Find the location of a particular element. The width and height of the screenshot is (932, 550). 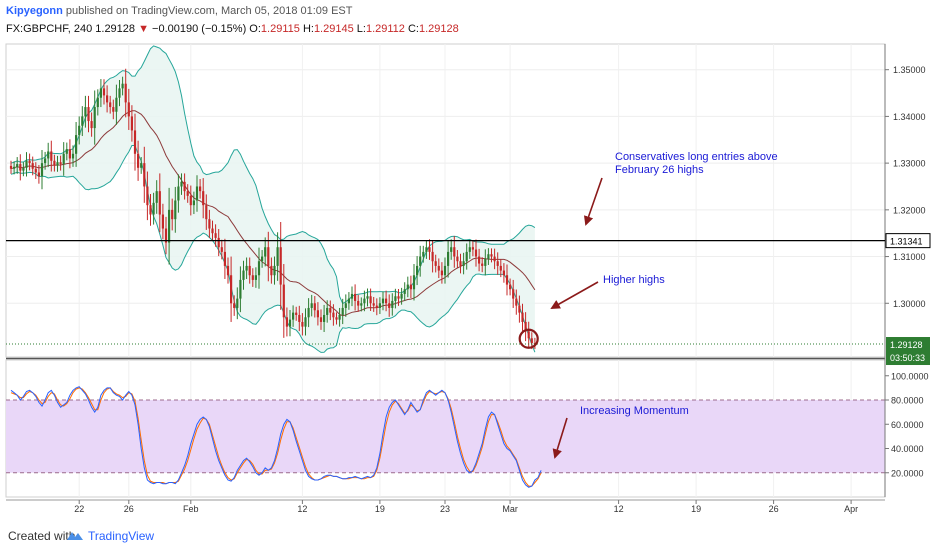

author-link: Kipyegonn is located at coordinates (34, 11).